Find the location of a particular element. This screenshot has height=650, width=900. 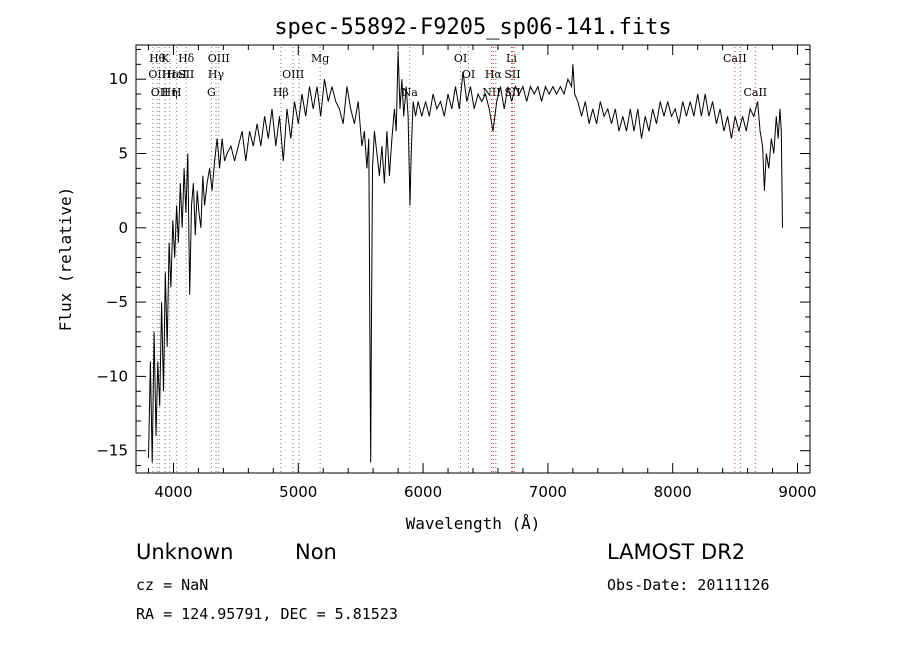

line-label: G is located at coordinates (211, 92).